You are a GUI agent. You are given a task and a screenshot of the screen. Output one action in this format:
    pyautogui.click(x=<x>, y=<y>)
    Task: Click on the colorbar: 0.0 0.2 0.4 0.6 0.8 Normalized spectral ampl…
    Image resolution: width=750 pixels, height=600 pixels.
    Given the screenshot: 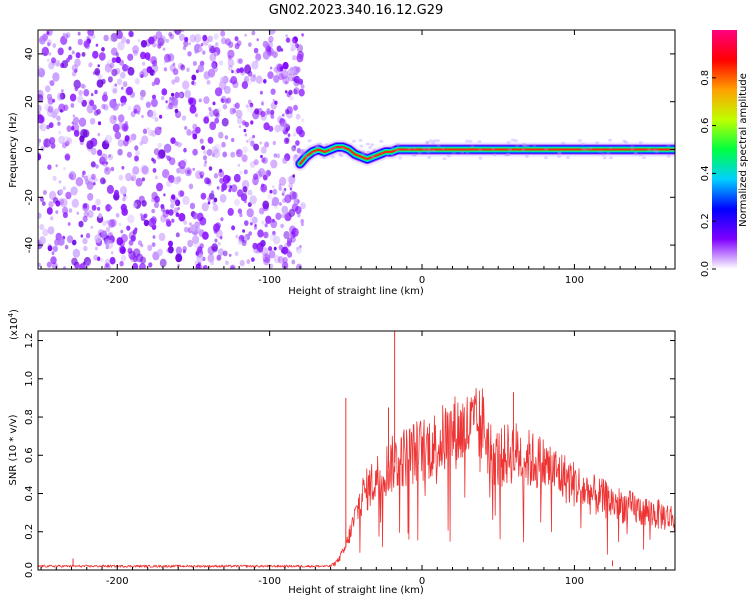 What is the action you would take?
    pyautogui.click(x=724, y=153)
    